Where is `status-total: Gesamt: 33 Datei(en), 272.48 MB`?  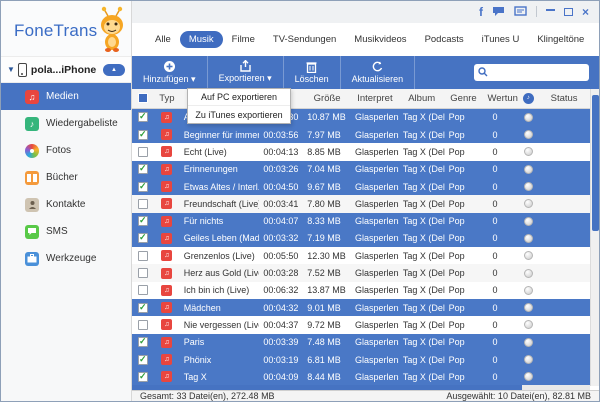
status-total: Gesamt: 33 Datei(en), 272.48 MB is located at coordinates (207, 396).